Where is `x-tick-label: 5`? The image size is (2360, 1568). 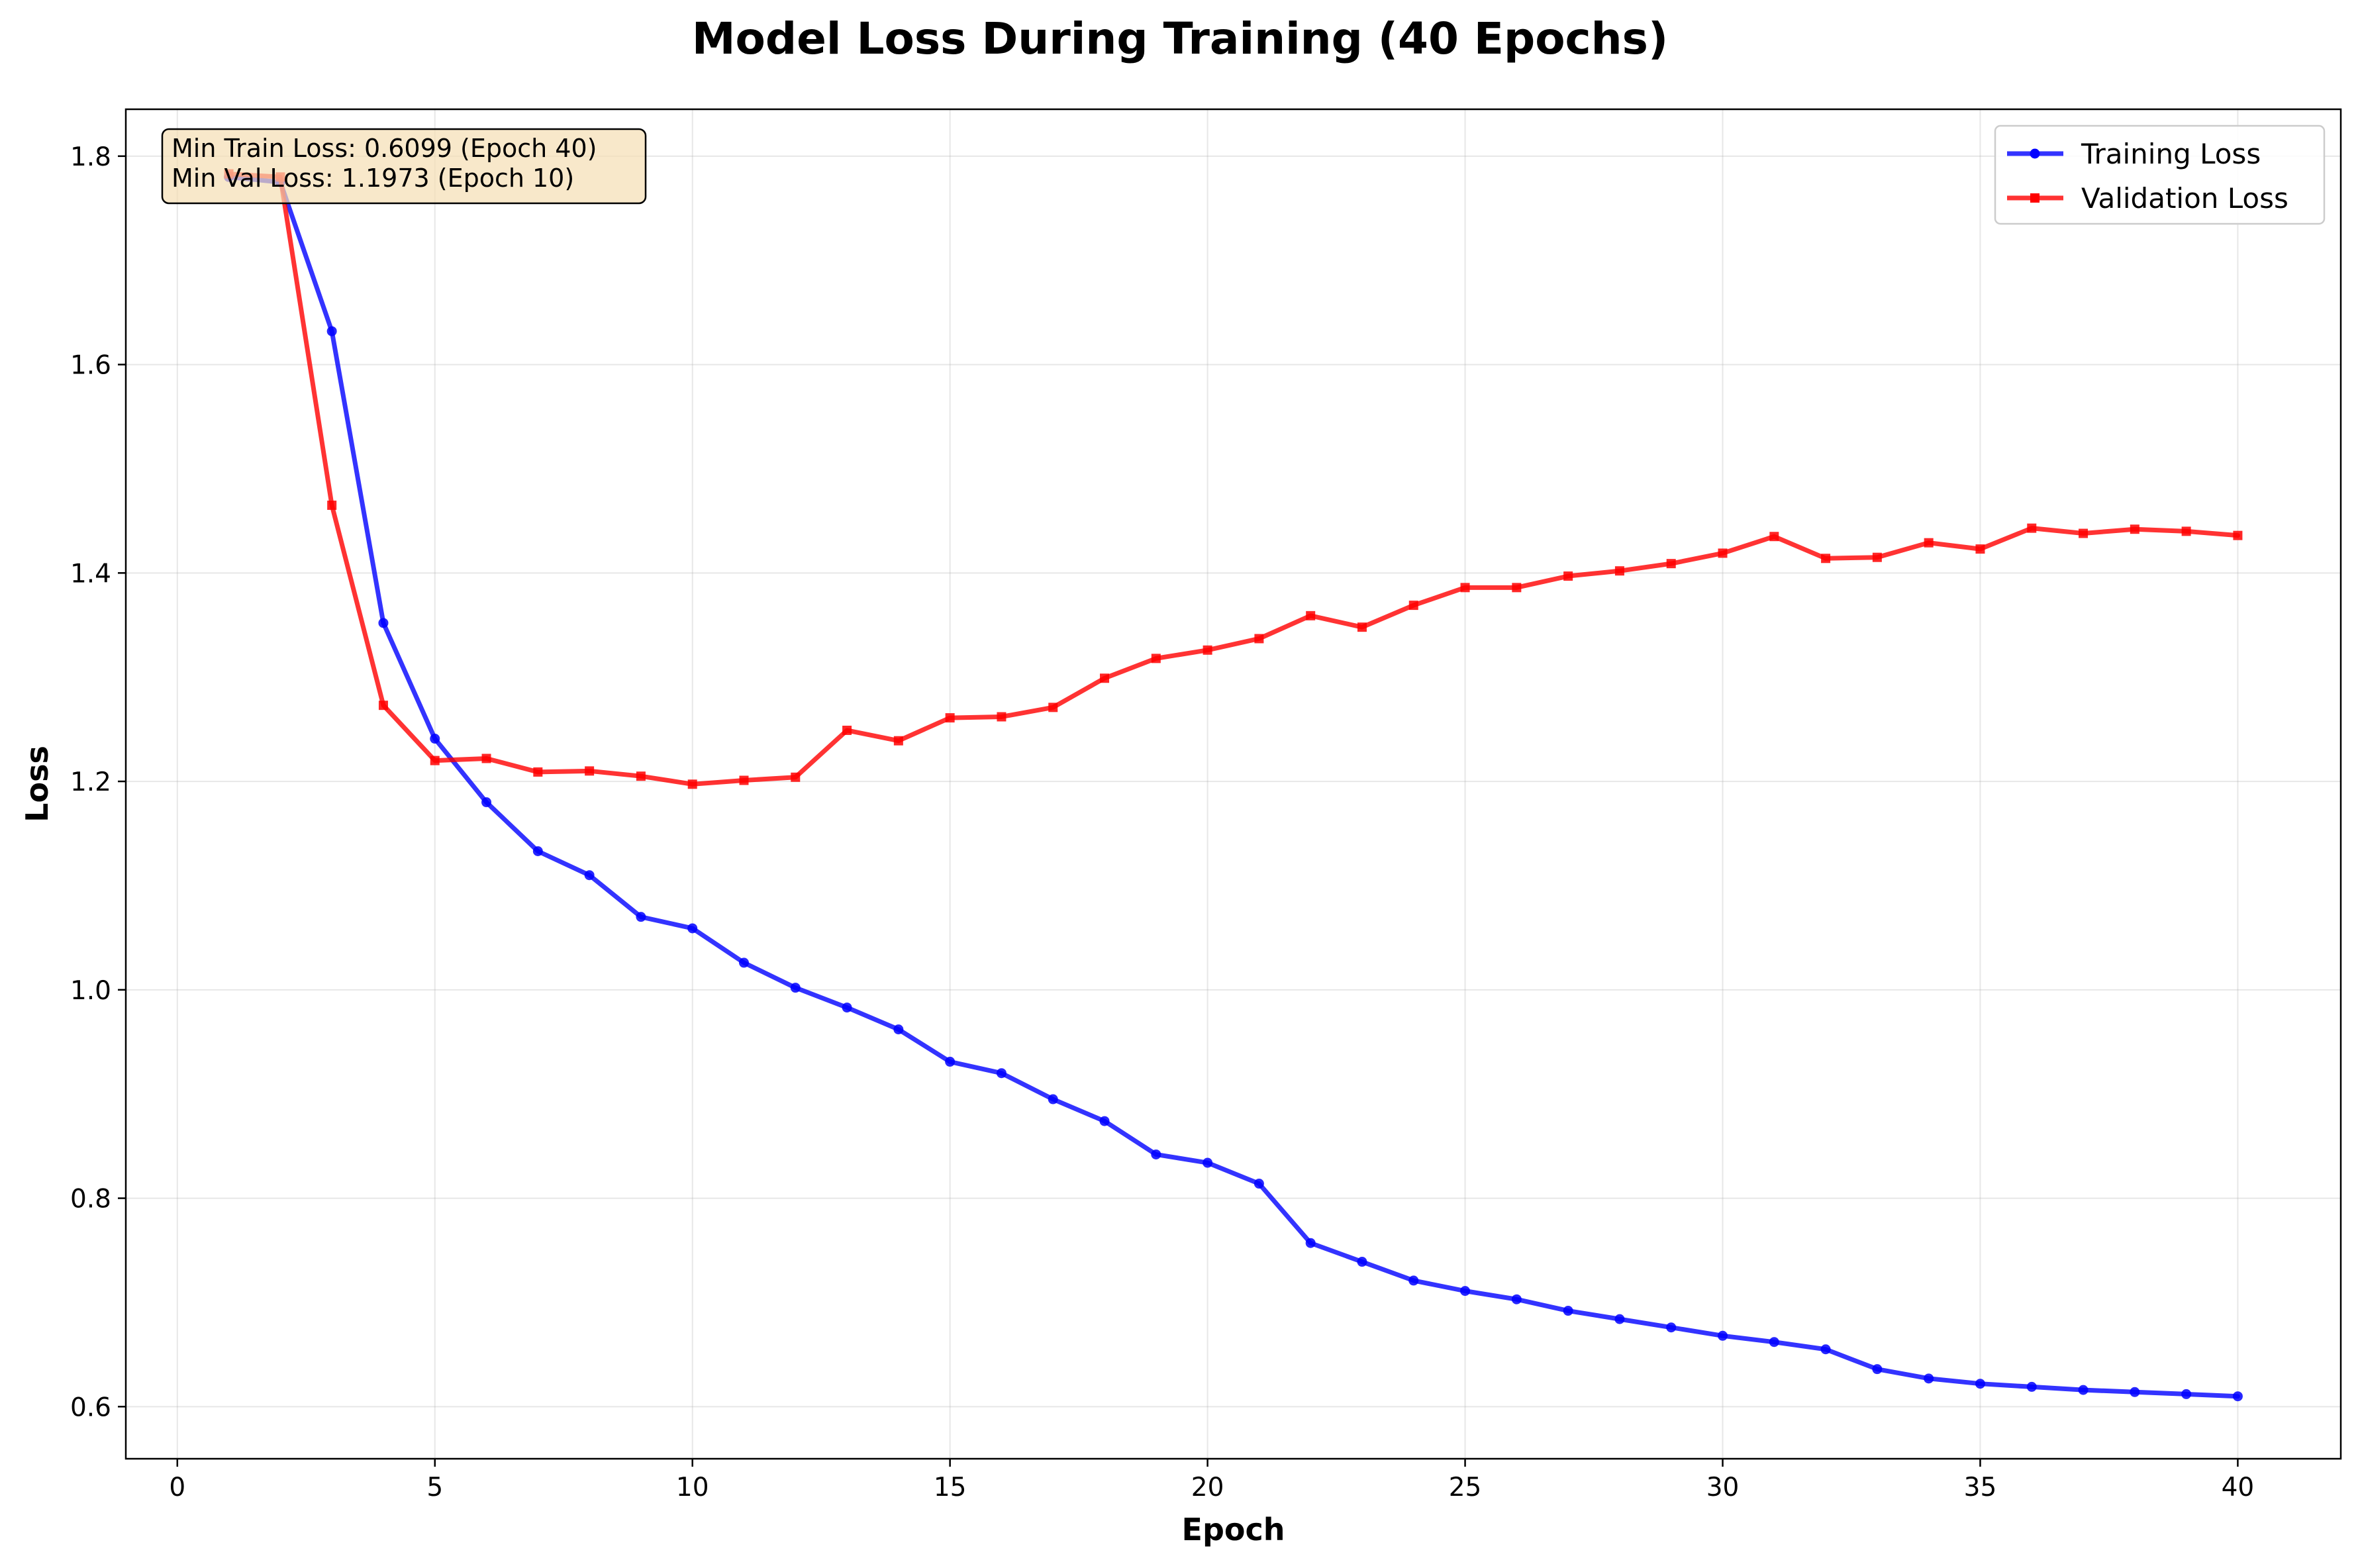 x-tick-label: 5 is located at coordinates (434, 1487).